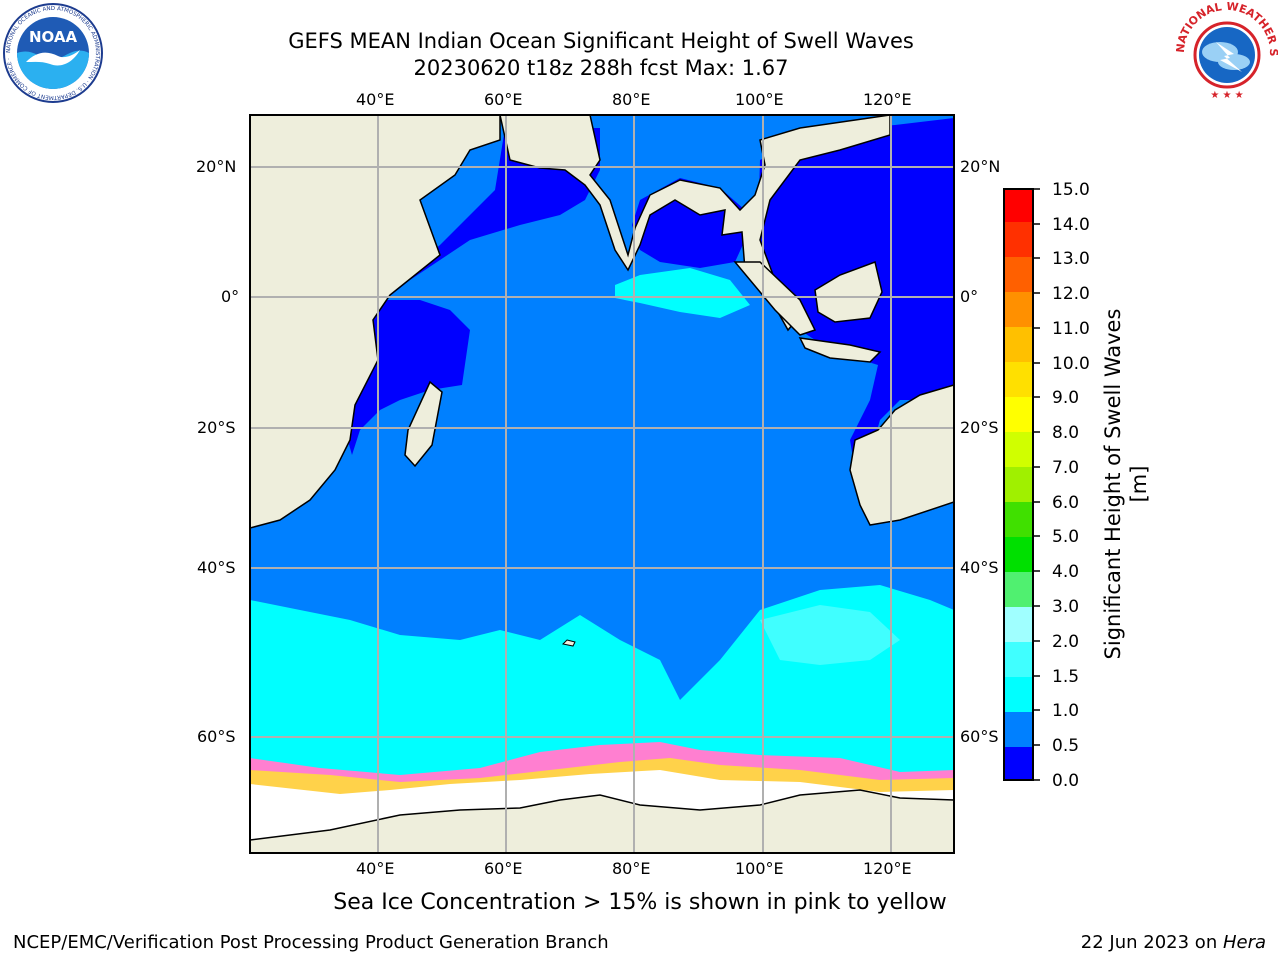  What do you see at coordinates (1227, 52) in the screenshot?
I see `nws-logo: NATIONAL WEATHER SERVICE ★ ★ ★` at bounding box center [1227, 52].